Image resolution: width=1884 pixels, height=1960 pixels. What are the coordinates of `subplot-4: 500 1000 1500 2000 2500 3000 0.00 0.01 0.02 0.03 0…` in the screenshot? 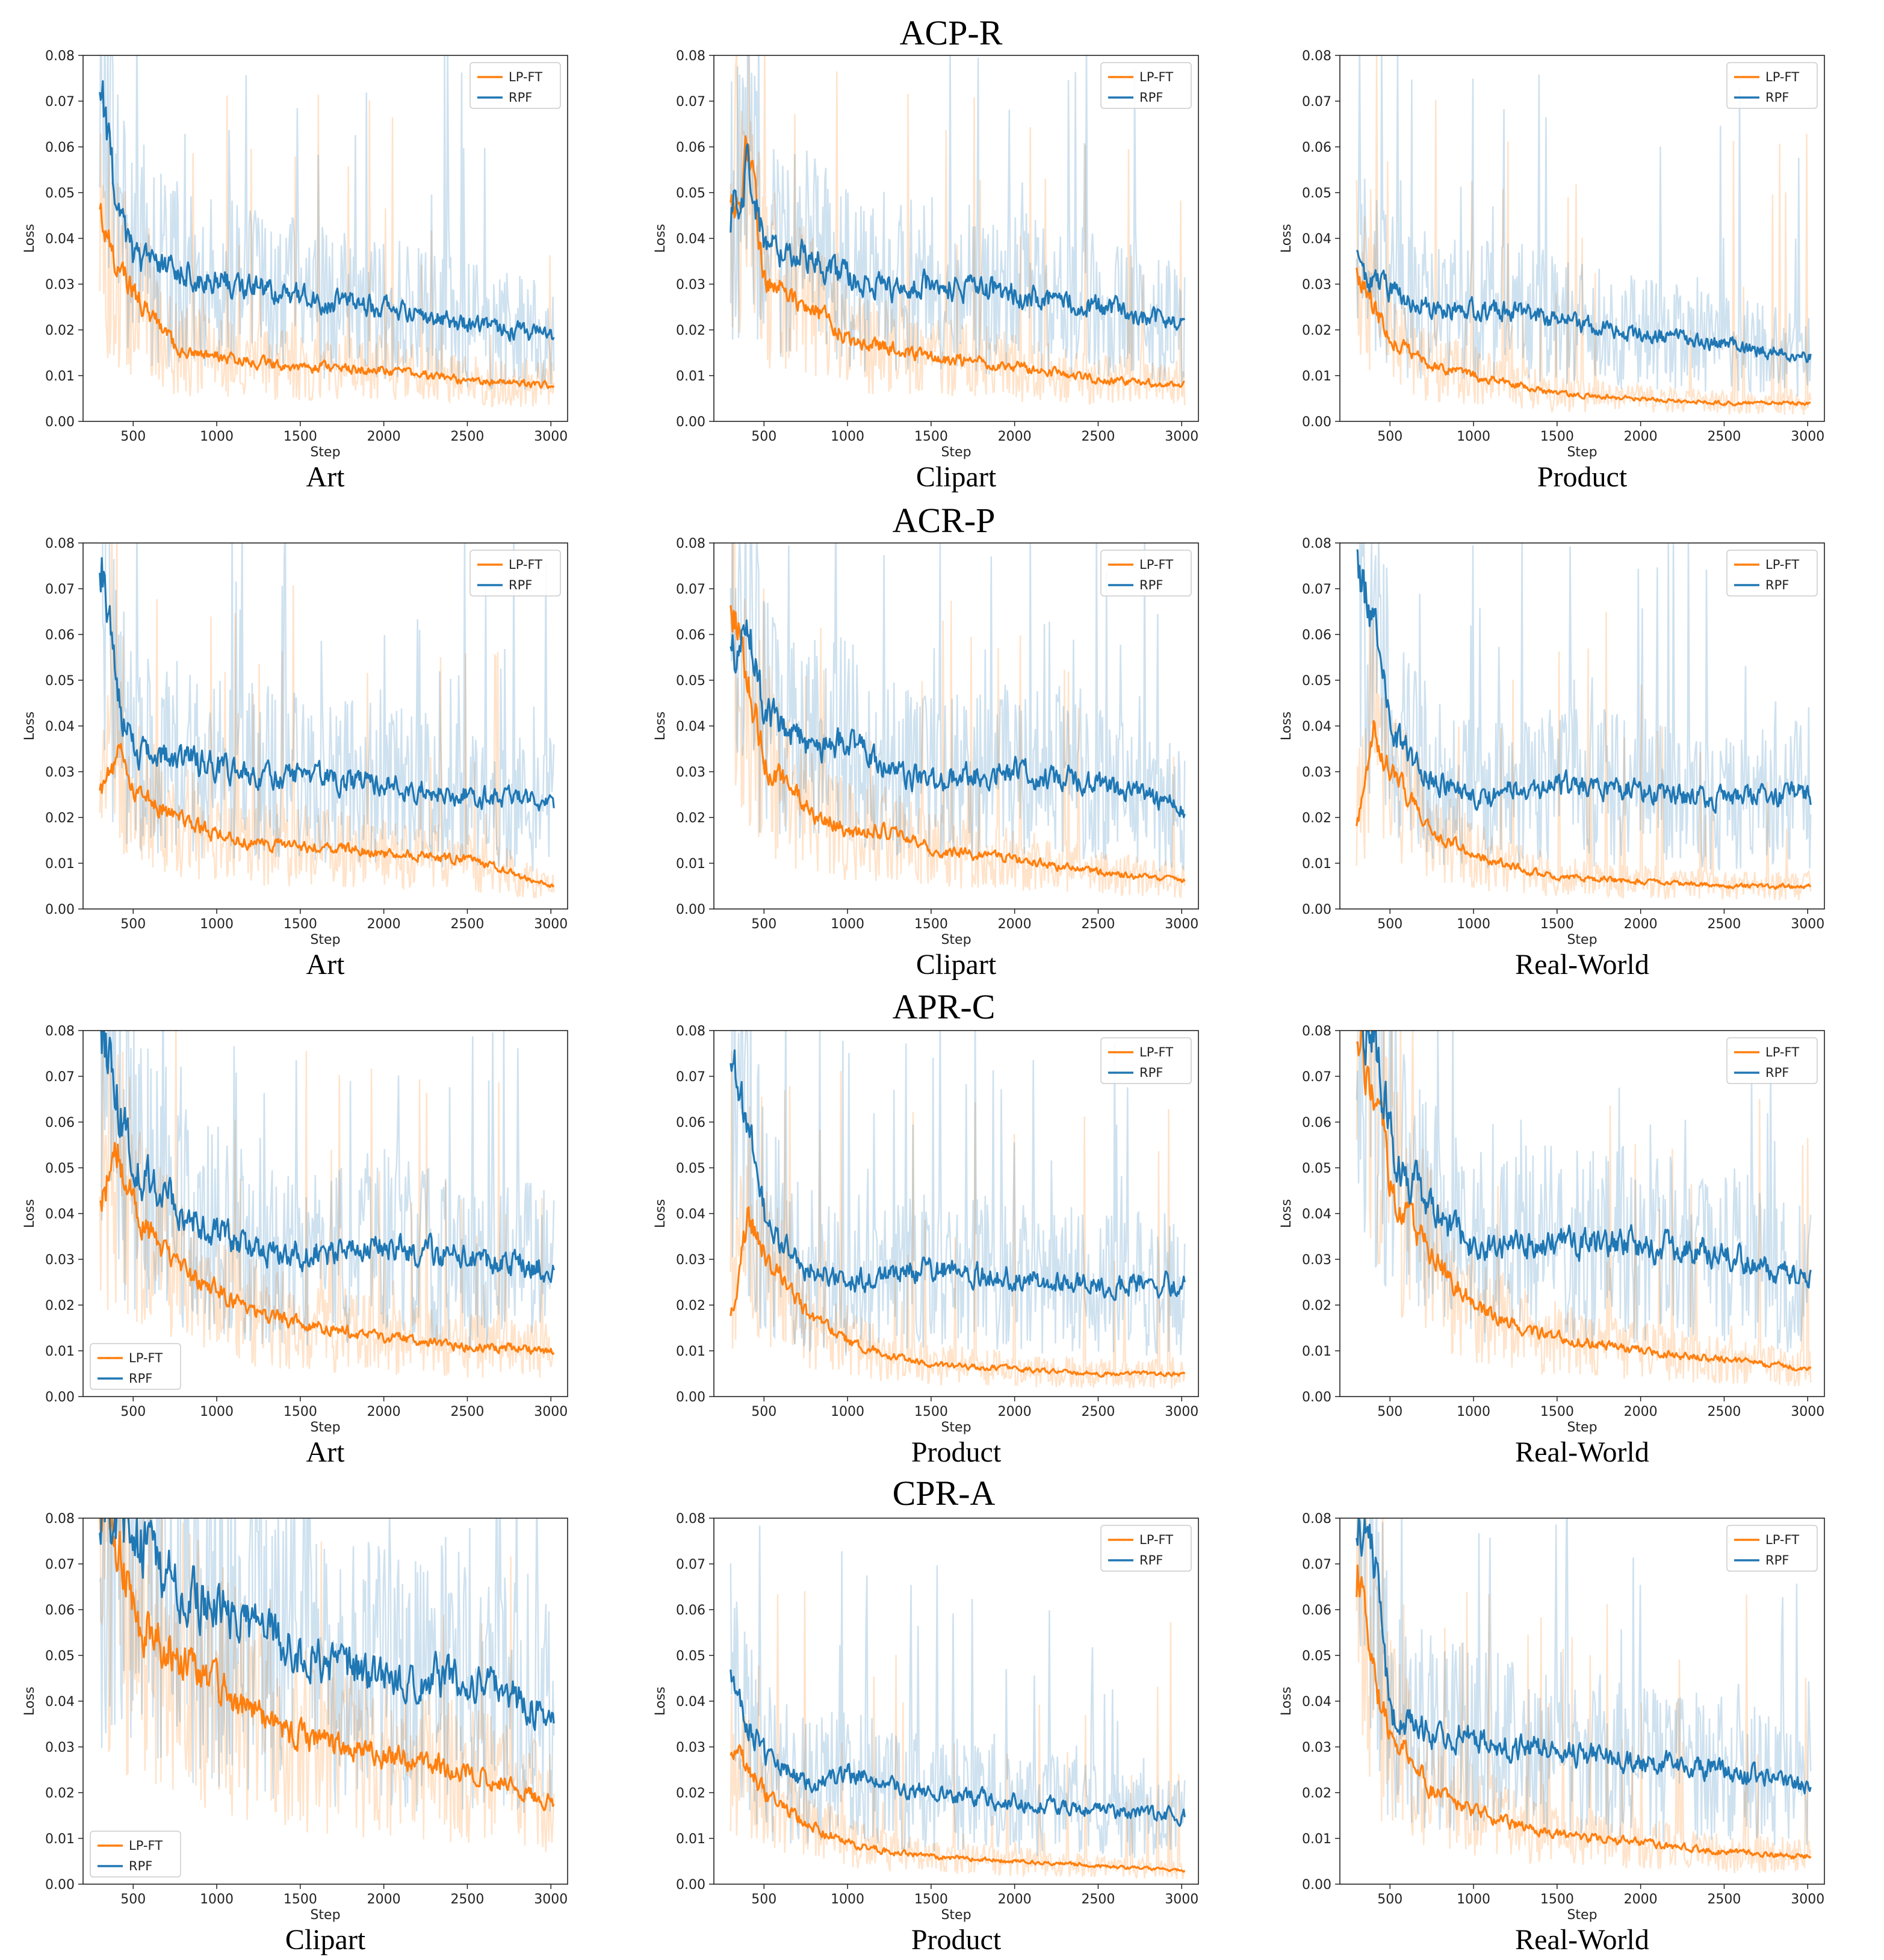 It's located at (295, 758).